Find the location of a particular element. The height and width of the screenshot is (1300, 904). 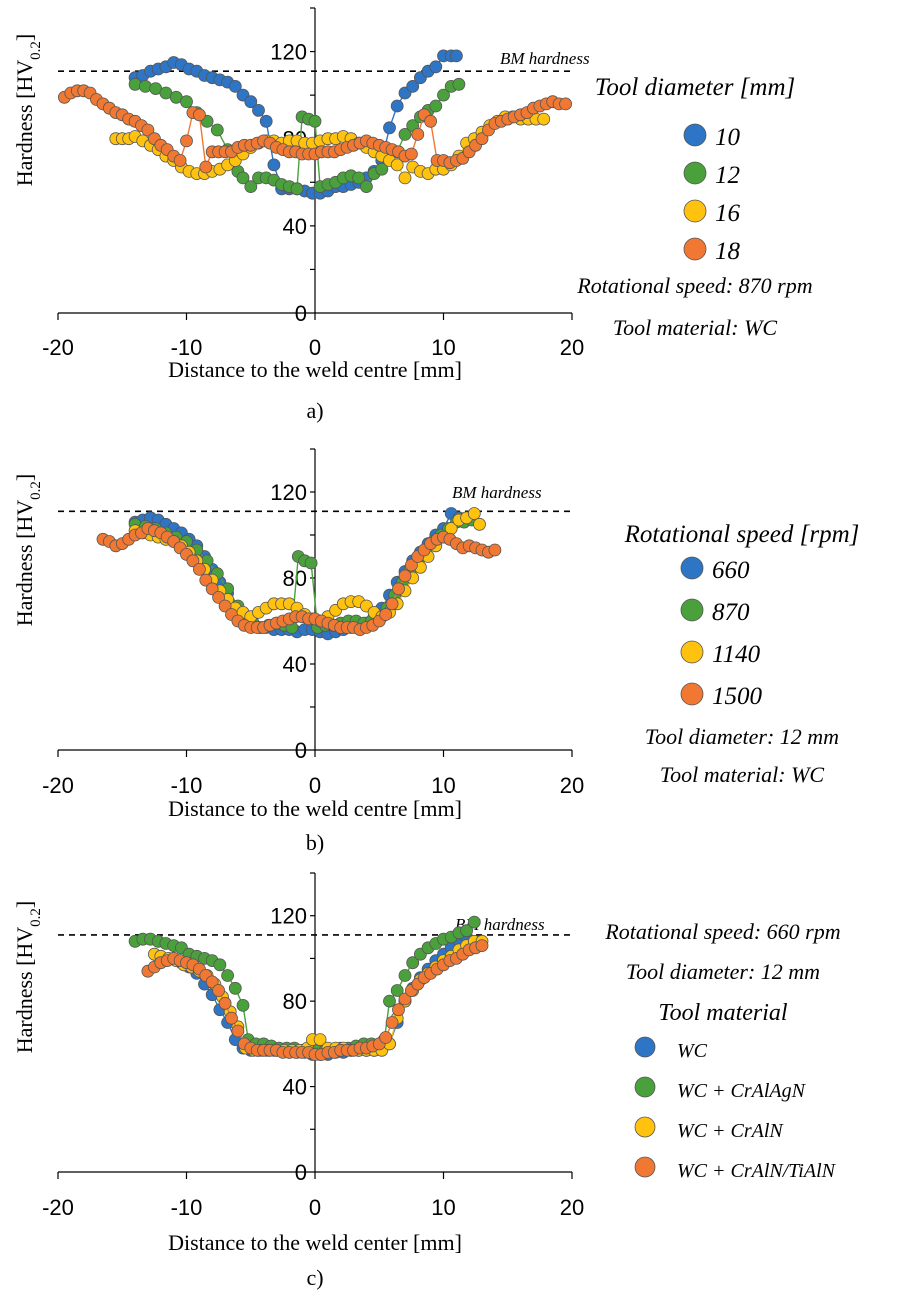

legend-title: Tool diameter [mm] is located at coordinates (695, 87).